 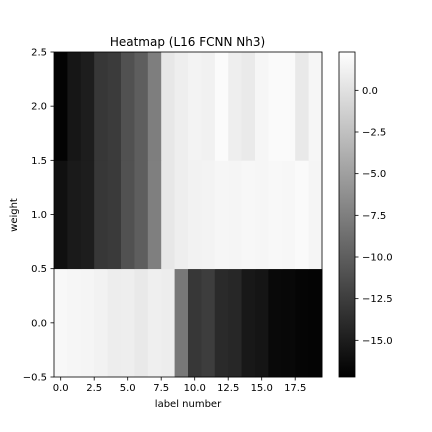 I want to click on x-axis-ticks: 0.0 2.5 5.0 7.5 10.0 12.5 15.0 17.5, so click(x=180, y=385).